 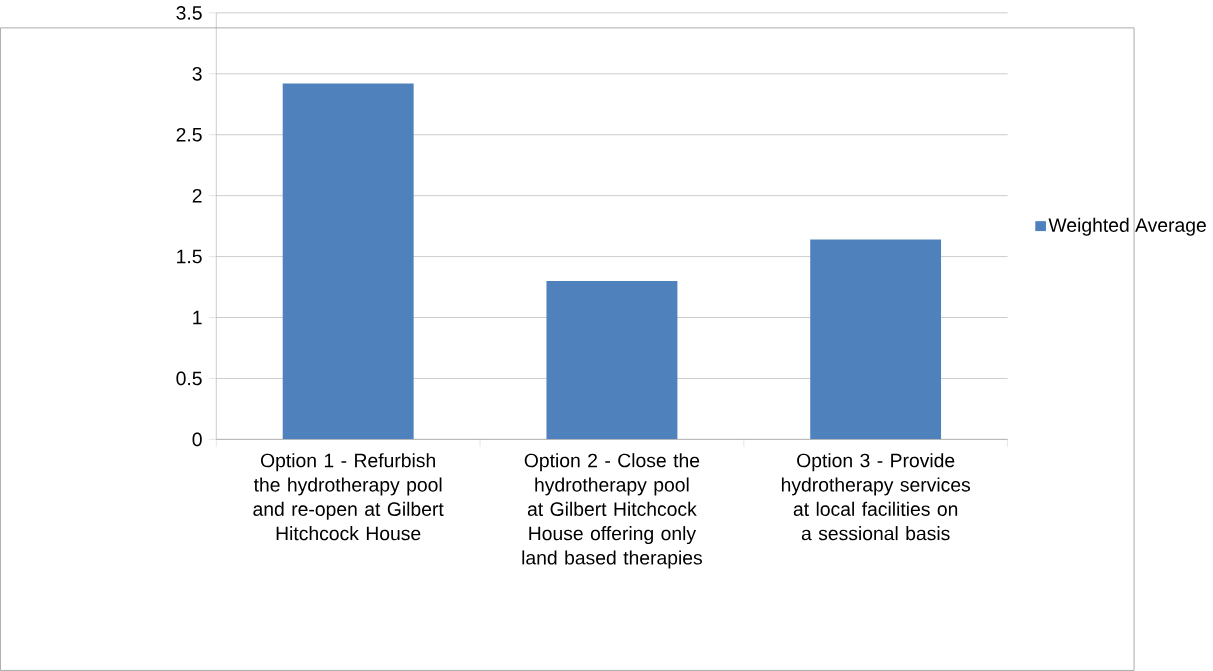 I want to click on y-tick-label: 0.5, so click(x=189, y=378).